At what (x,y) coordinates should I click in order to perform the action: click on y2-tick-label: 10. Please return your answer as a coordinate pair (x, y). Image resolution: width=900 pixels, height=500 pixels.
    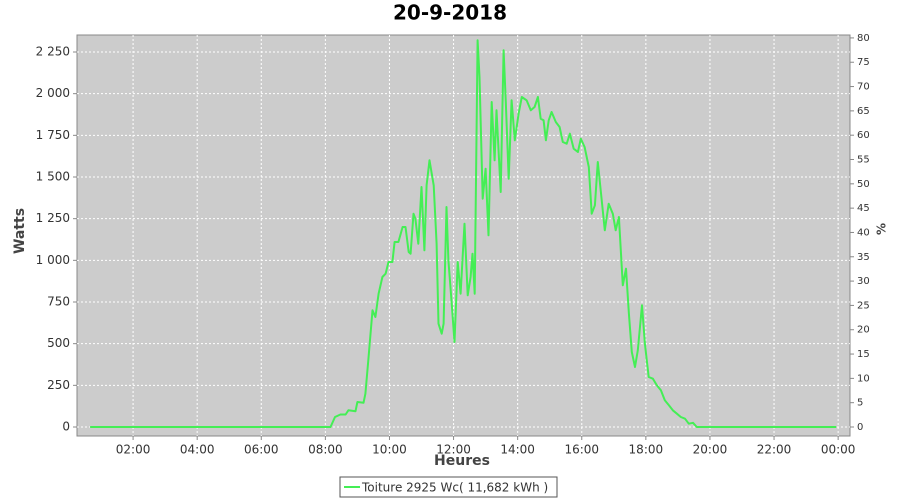
    Looking at the image, I should click on (863, 378).